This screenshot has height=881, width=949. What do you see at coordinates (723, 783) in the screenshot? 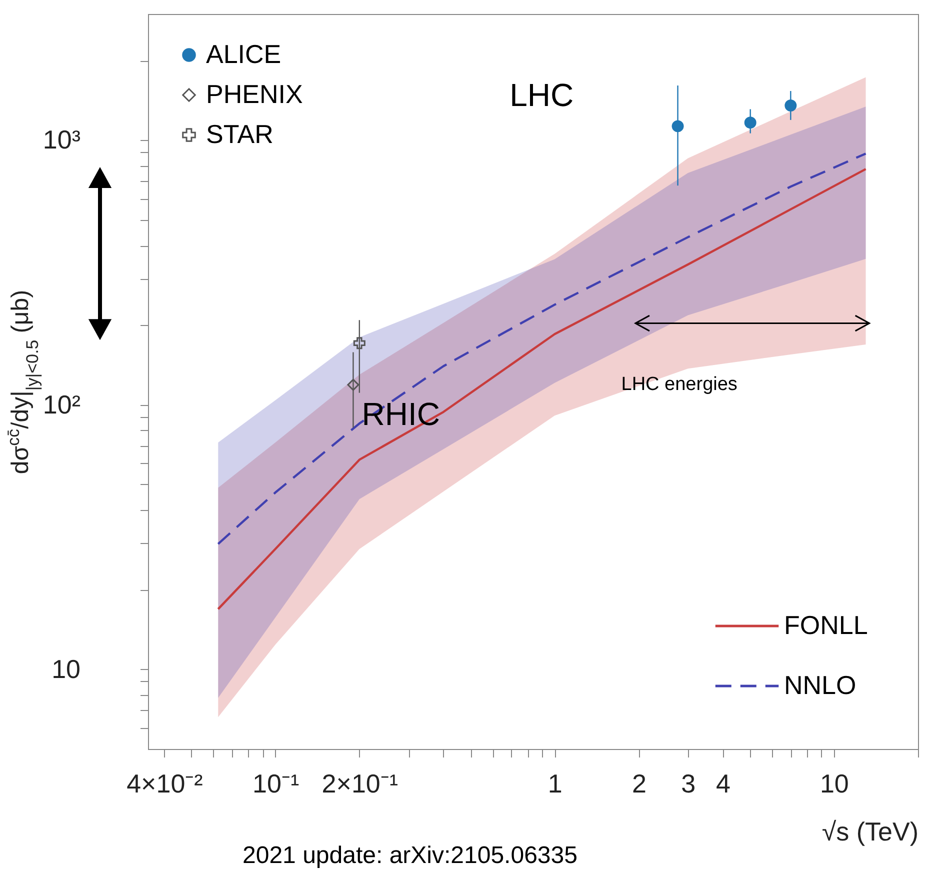
I see `x-tick-label: 4` at bounding box center [723, 783].